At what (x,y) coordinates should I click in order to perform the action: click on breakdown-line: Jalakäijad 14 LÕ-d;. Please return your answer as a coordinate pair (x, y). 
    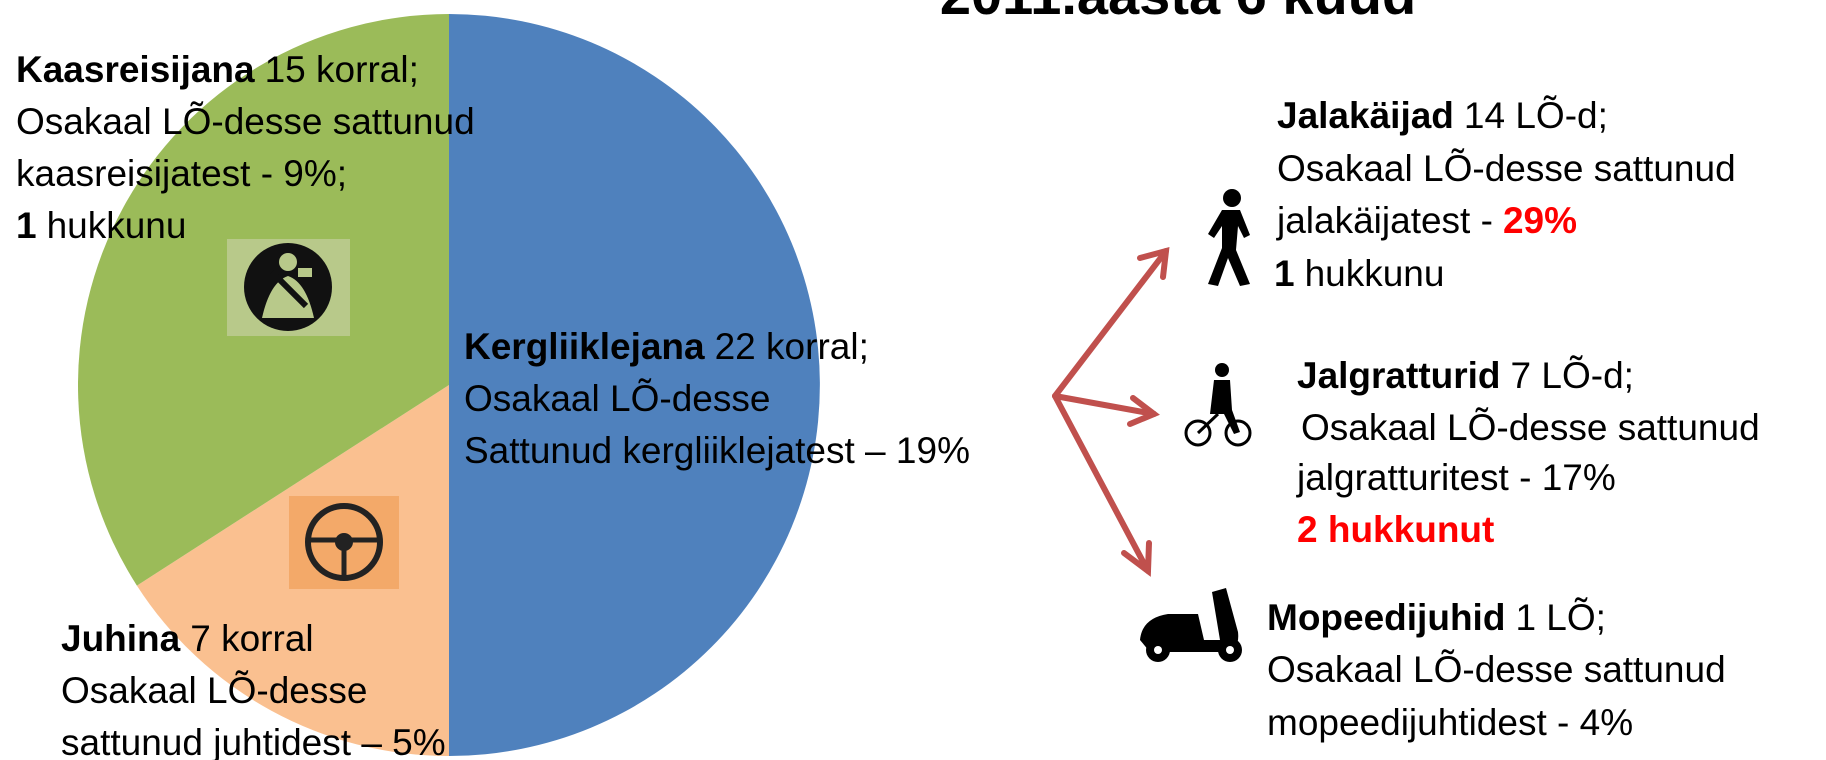
    Looking at the image, I should click on (1442, 115).